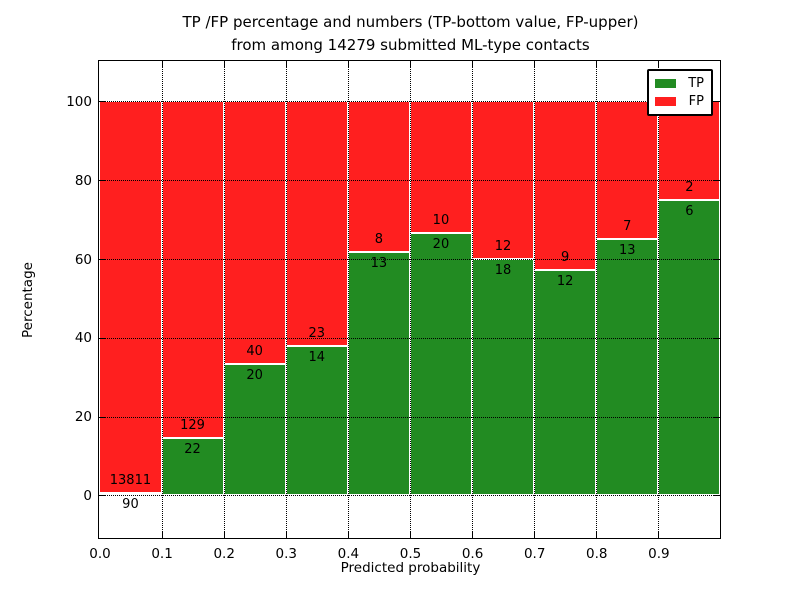  I want to click on x-tick-label: 0.9, so click(659, 554).